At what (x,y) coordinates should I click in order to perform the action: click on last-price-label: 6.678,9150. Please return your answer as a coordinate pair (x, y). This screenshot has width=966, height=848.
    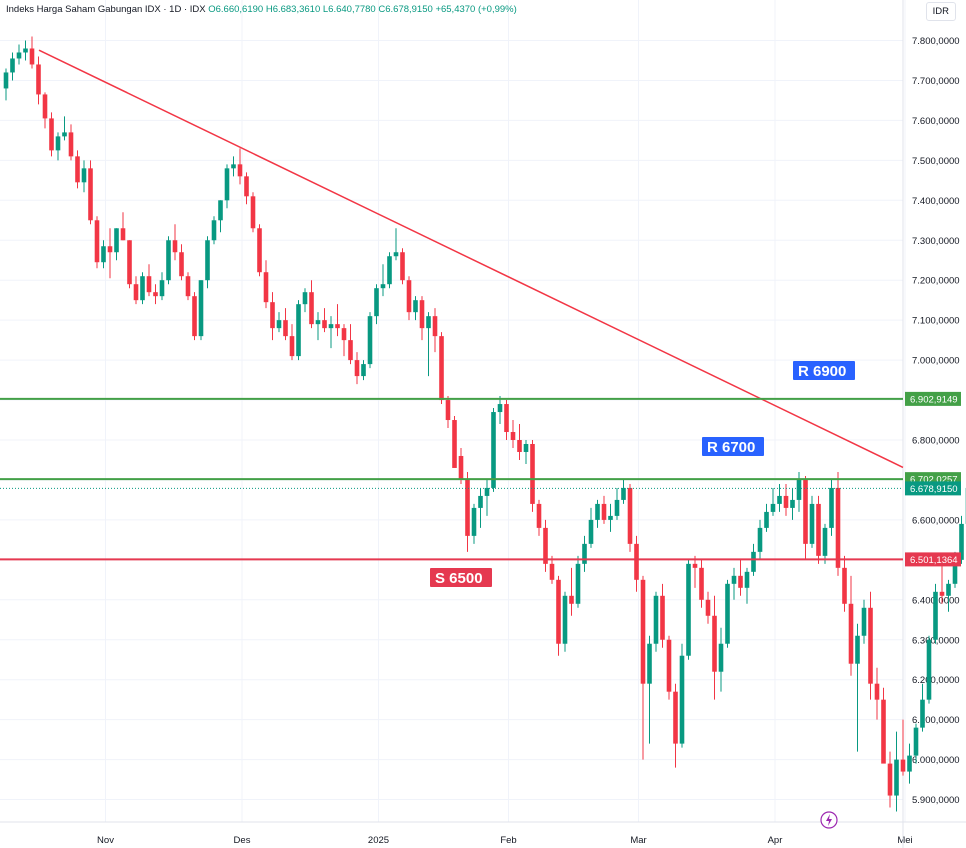
    Looking at the image, I should click on (934, 489).